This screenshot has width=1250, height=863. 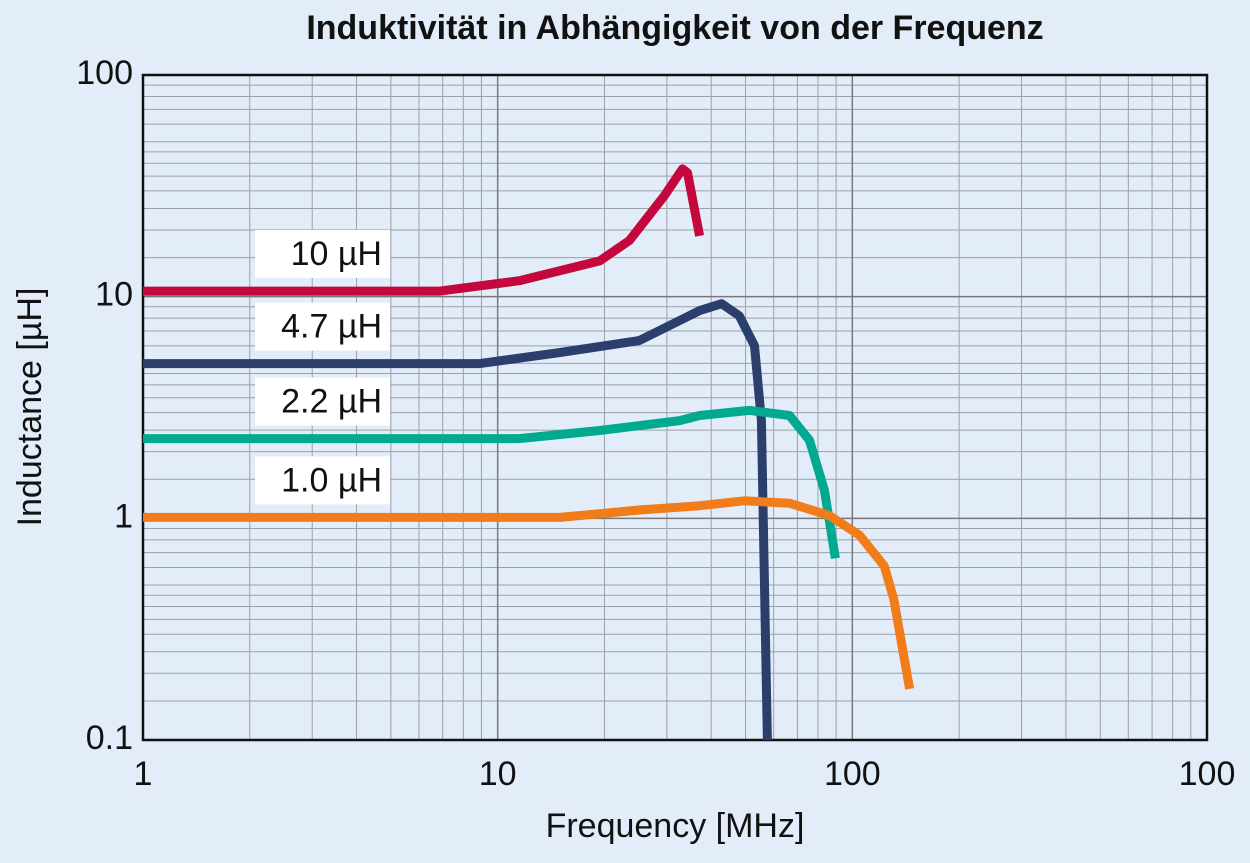 What do you see at coordinates (331, 480) in the screenshot?
I see `series-label: 1.0 µH` at bounding box center [331, 480].